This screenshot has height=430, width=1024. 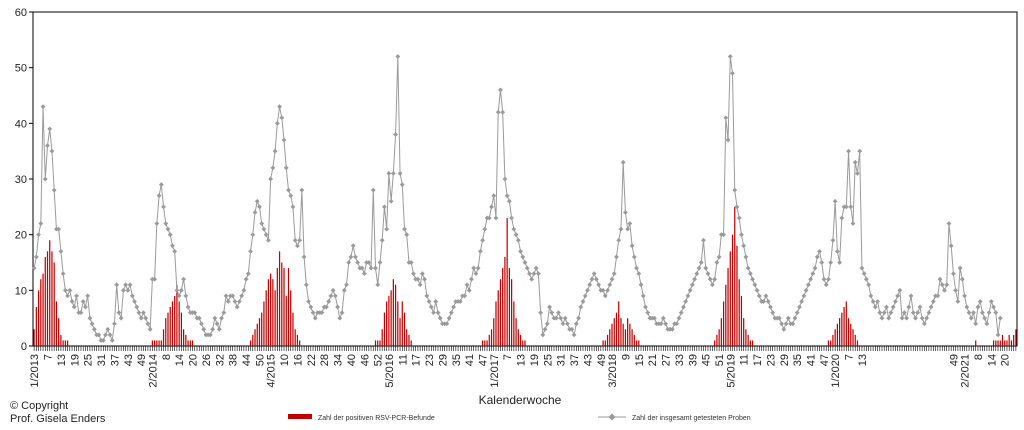 What do you see at coordinates (21, 13) in the screenshot?
I see `y-tick-label: 60` at bounding box center [21, 13].